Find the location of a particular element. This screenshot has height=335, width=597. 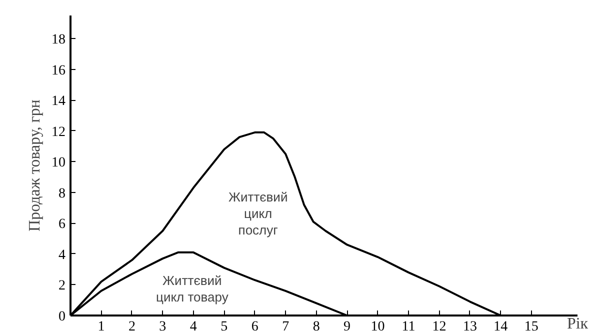

annotation: Життєвий цикл послуг is located at coordinates (258, 214).